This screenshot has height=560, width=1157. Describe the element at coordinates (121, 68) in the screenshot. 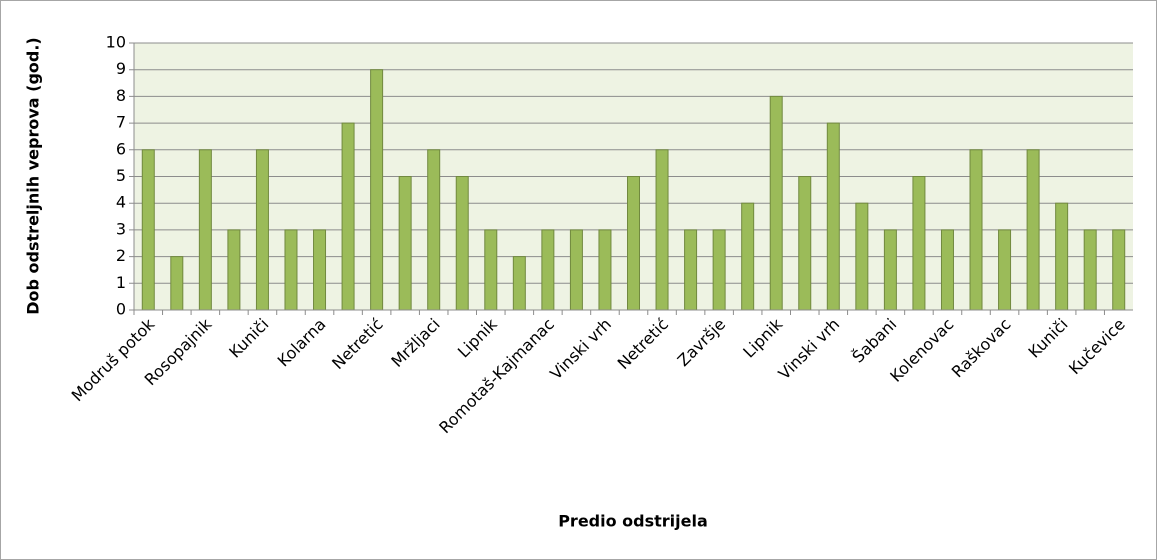

I see `y-tick-label: 9` at that location.